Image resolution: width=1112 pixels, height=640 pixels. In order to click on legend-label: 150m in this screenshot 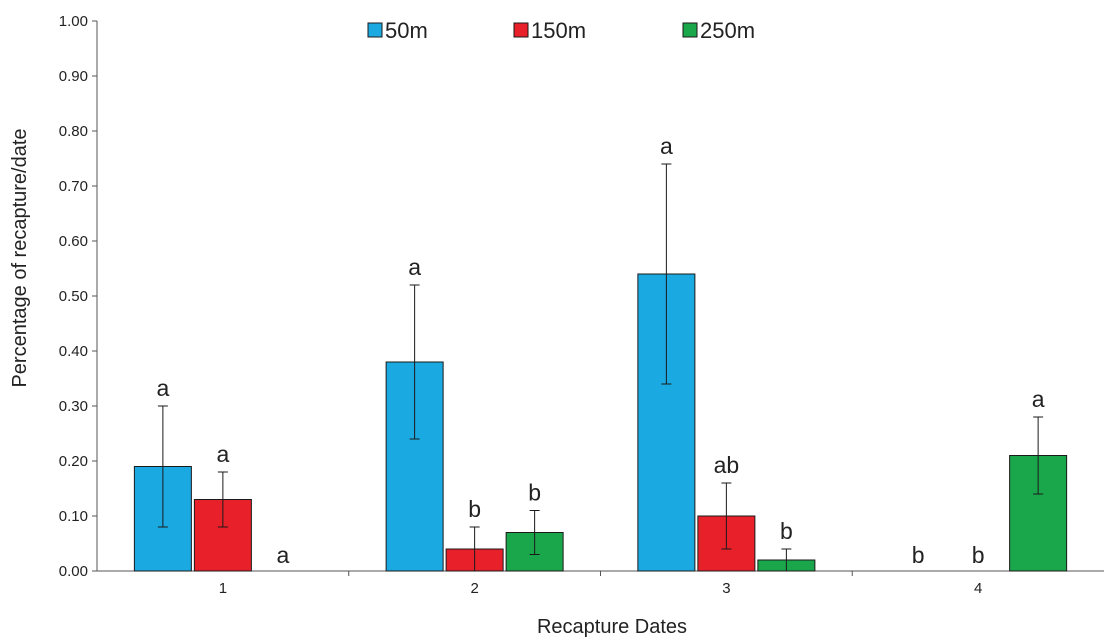, I will do `click(558, 30)`.